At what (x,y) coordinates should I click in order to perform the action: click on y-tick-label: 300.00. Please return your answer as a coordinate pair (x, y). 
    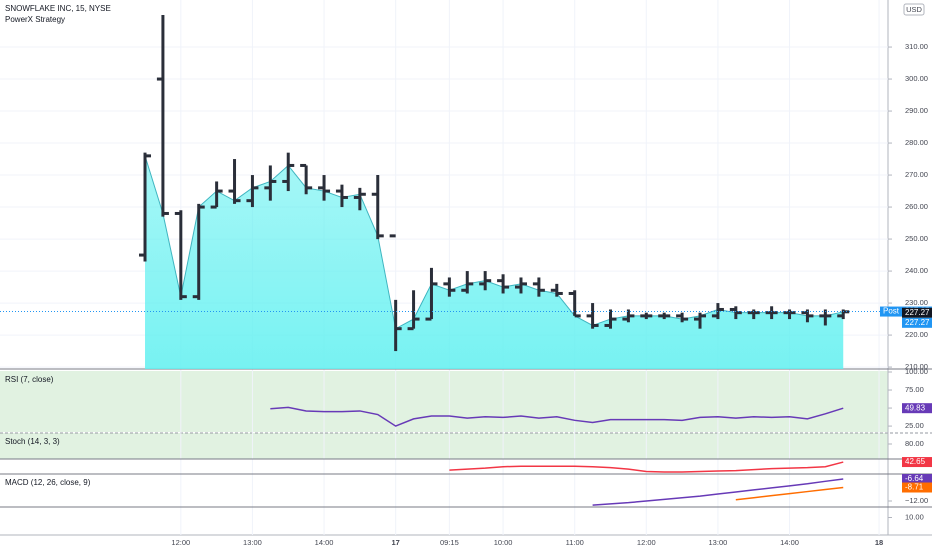
    Looking at the image, I should click on (916, 78).